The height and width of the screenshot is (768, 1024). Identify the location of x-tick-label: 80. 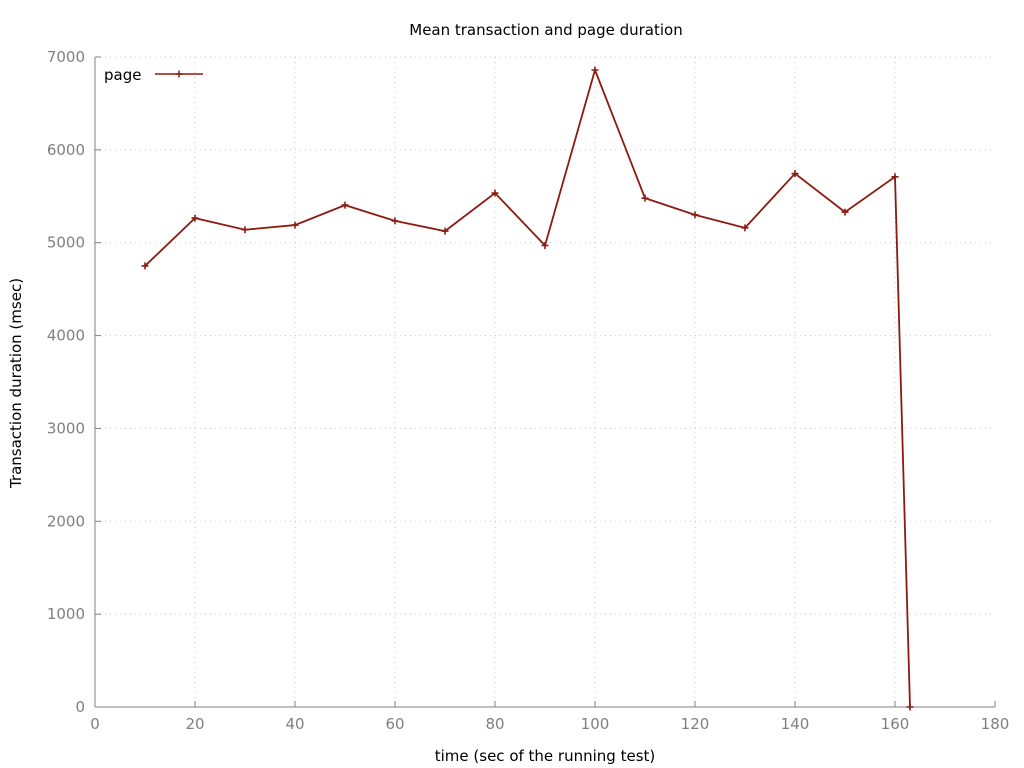
(494, 724).